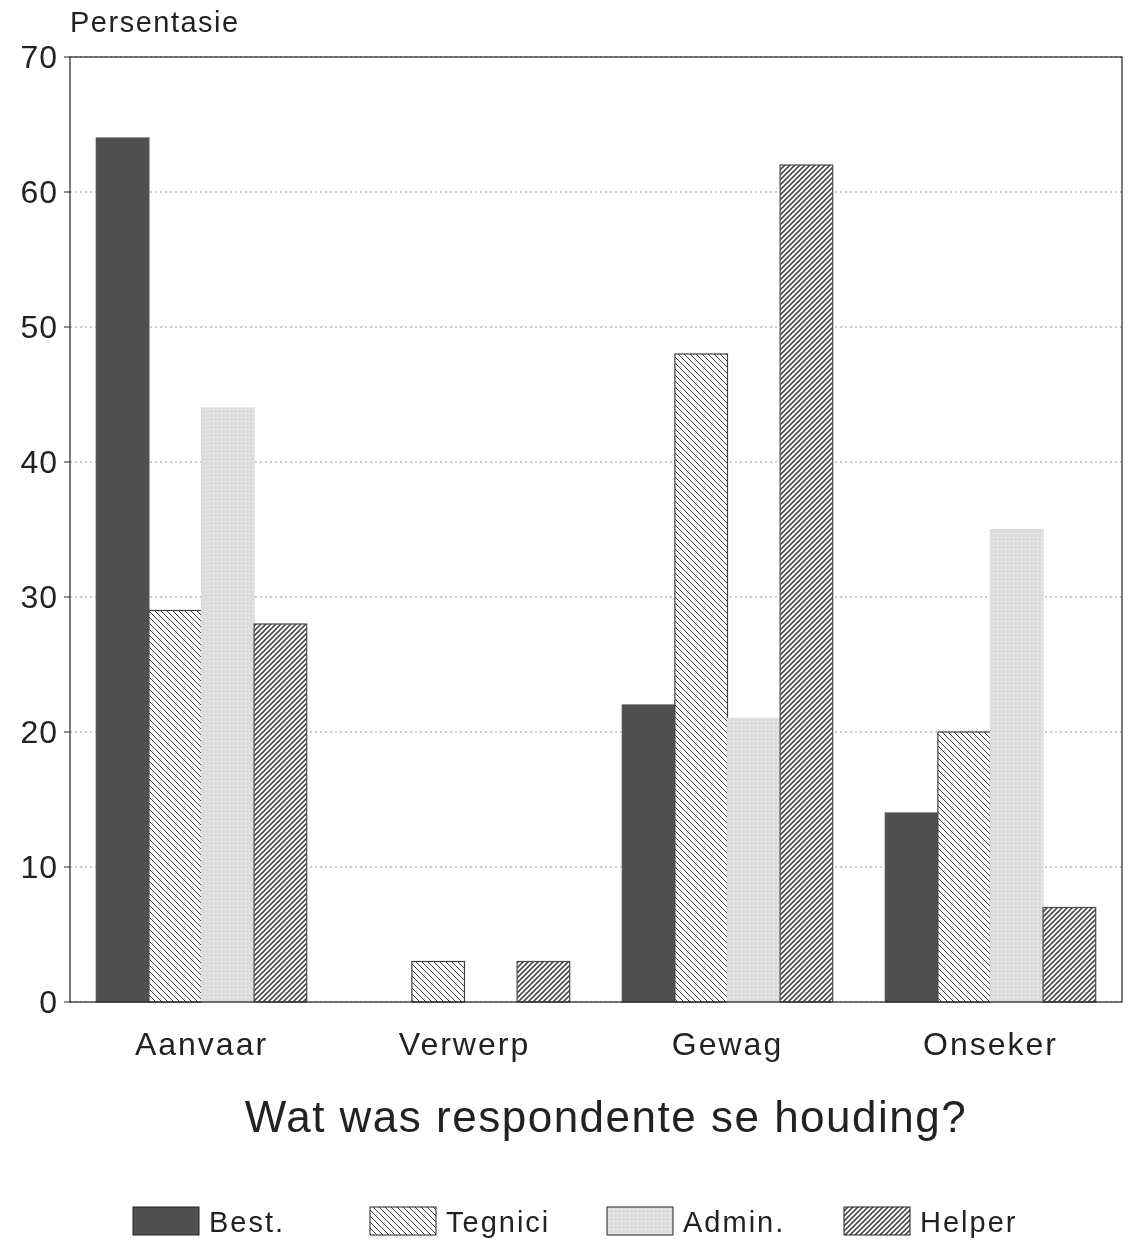  What do you see at coordinates (39, 57) in the screenshot?
I see `y-tick-label: 70` at bounding box center [39, 57].